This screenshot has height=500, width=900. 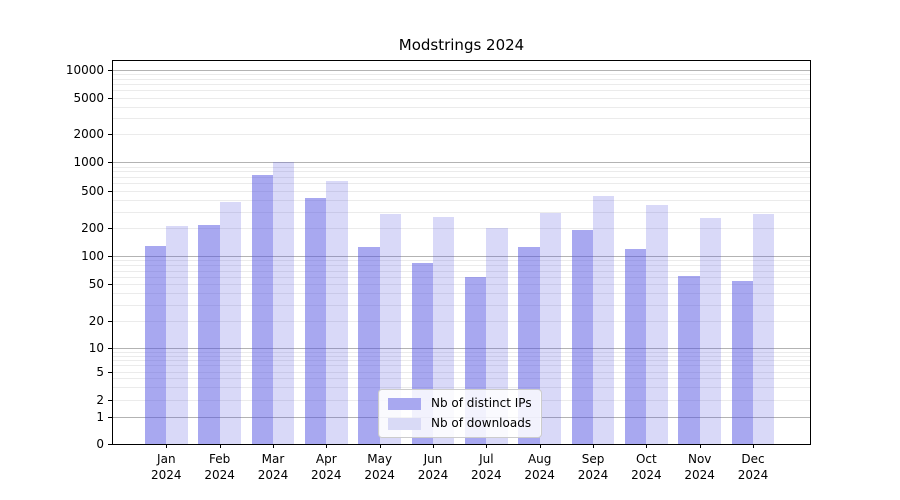 What do you see at coordinates (593, 459) in the screenshot?
I see `x-label-month: Sep` at bounding box center [593, 459].